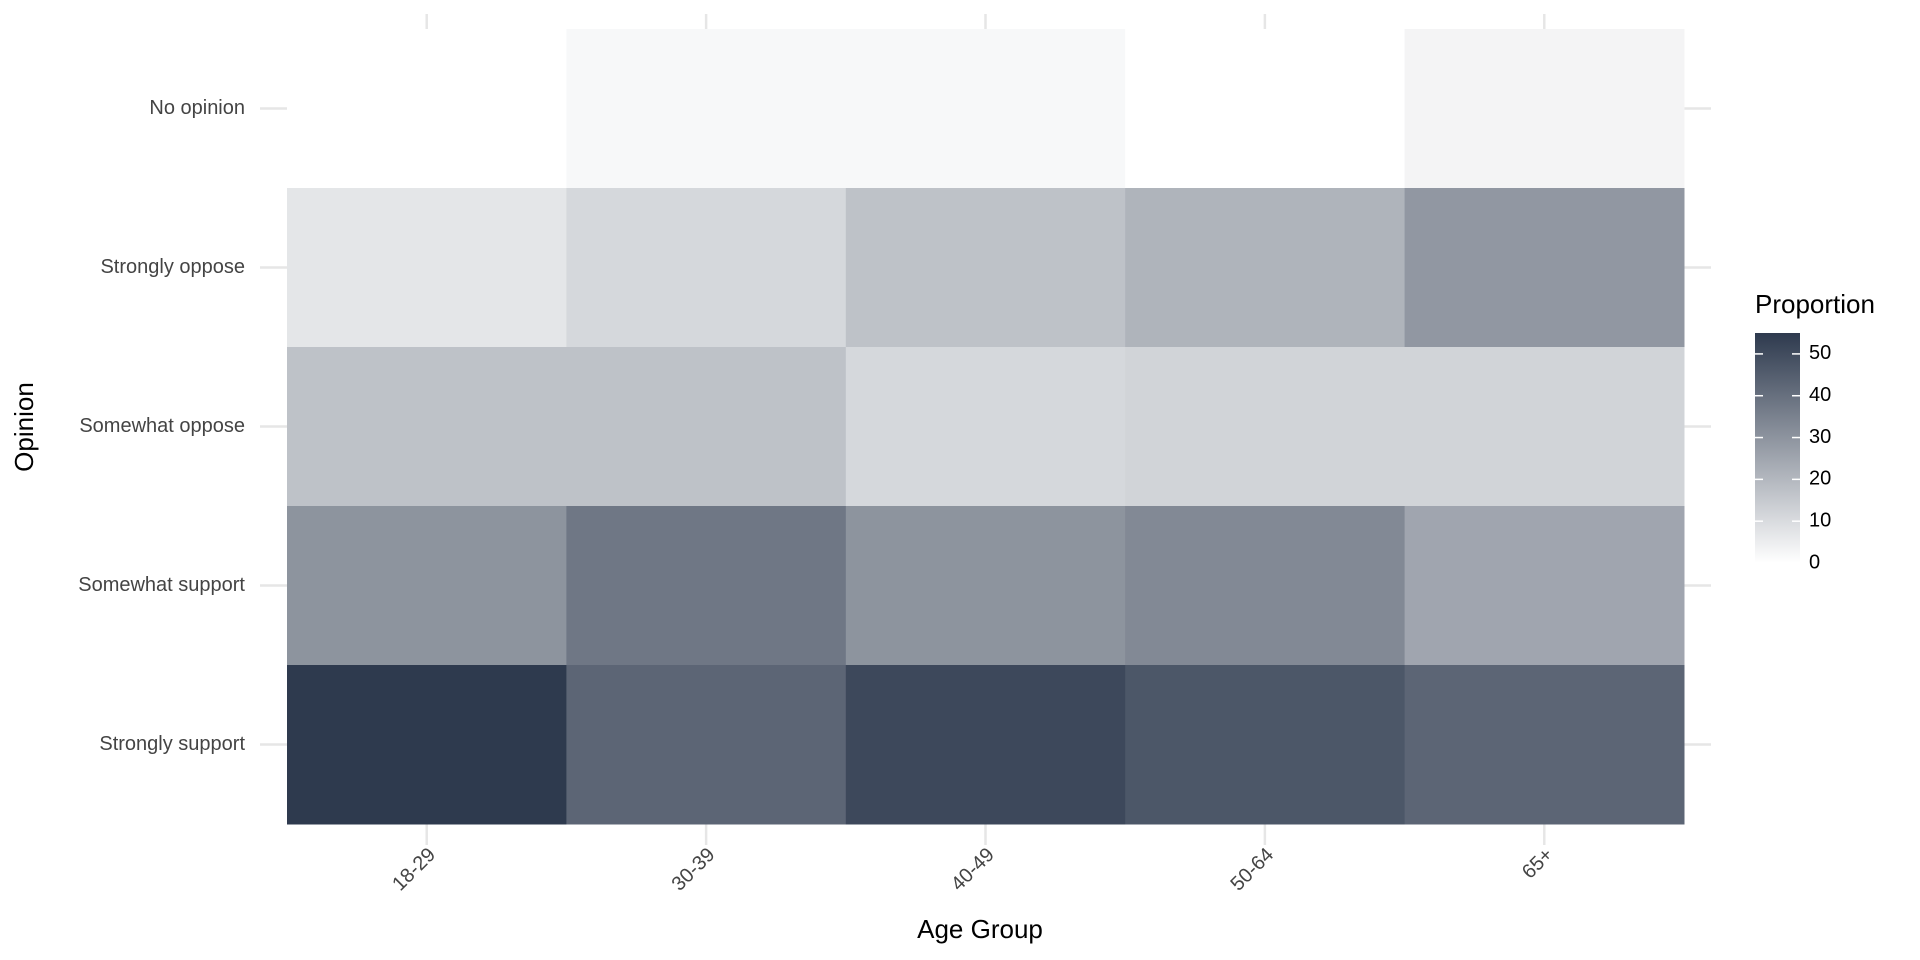 Image resolution: width=1920 pixels, height=960 pixels. I want to click on y-tick-label: No opinion, so click(197, 108).